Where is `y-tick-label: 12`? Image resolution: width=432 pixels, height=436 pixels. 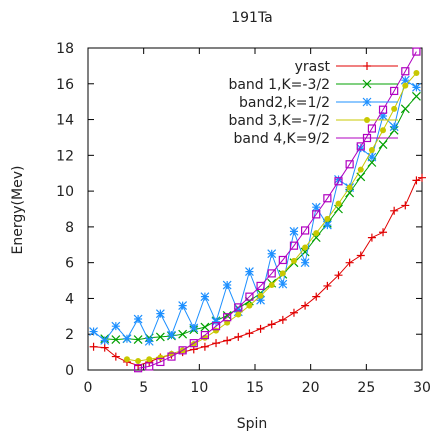 y-tick-label: 12 is located at coordinates (65, 156).